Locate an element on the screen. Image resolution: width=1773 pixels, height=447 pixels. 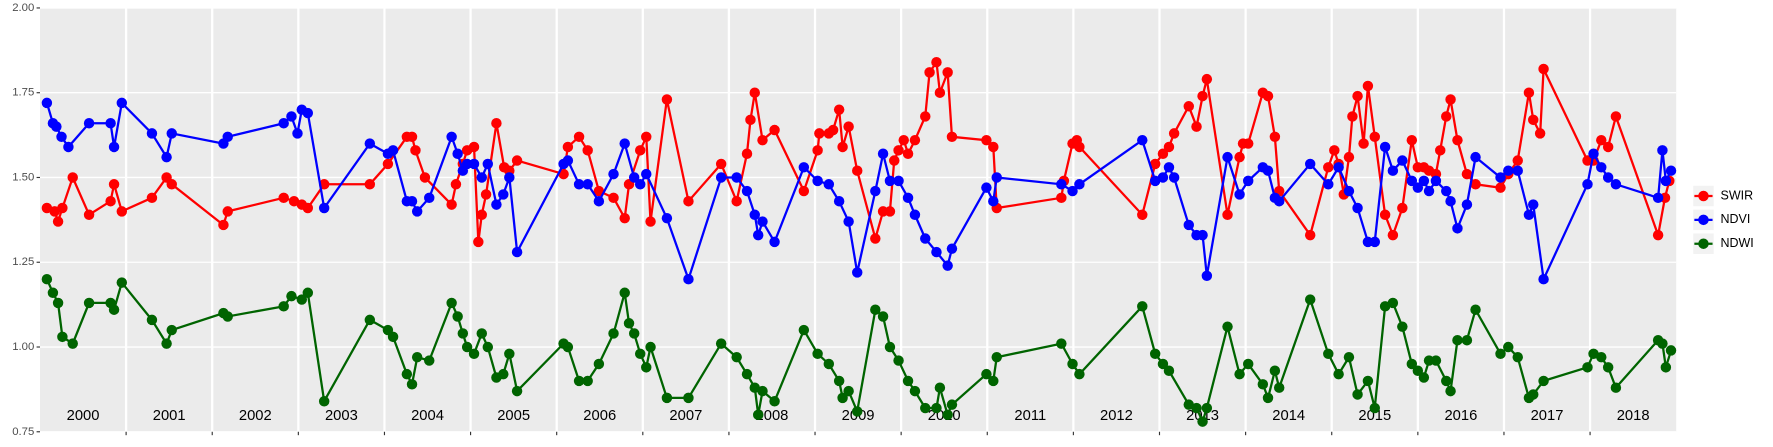
y-tick-label: 2.00 is located at coordinates (23, 8).